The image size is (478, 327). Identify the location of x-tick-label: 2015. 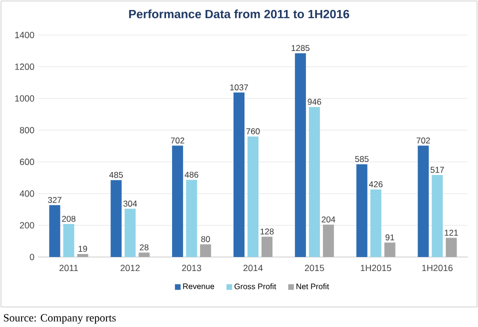
(314, 268).